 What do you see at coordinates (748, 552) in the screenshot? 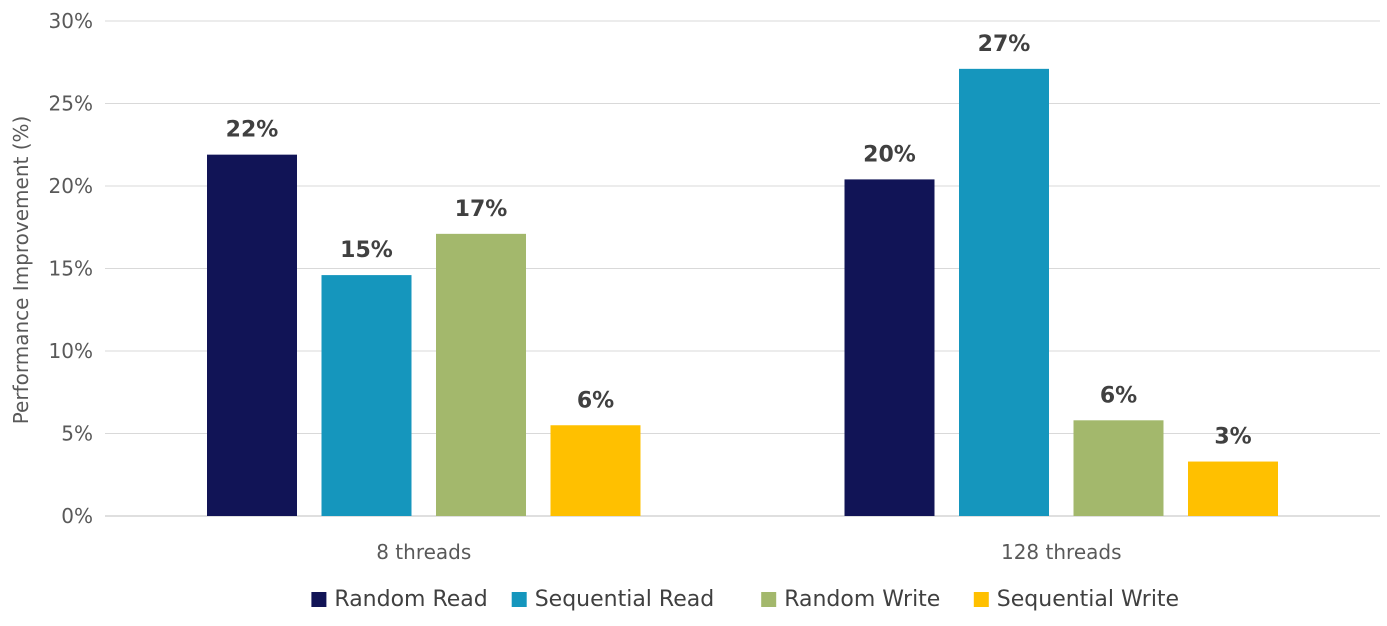
I see `x-axis-categories: 8 threads 128 threads` at bounding box center [748, 552].